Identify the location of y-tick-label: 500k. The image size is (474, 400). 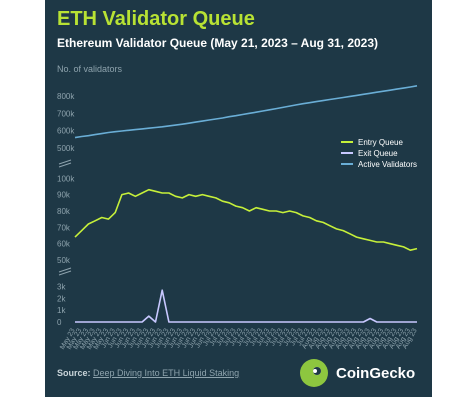
(66, 148).